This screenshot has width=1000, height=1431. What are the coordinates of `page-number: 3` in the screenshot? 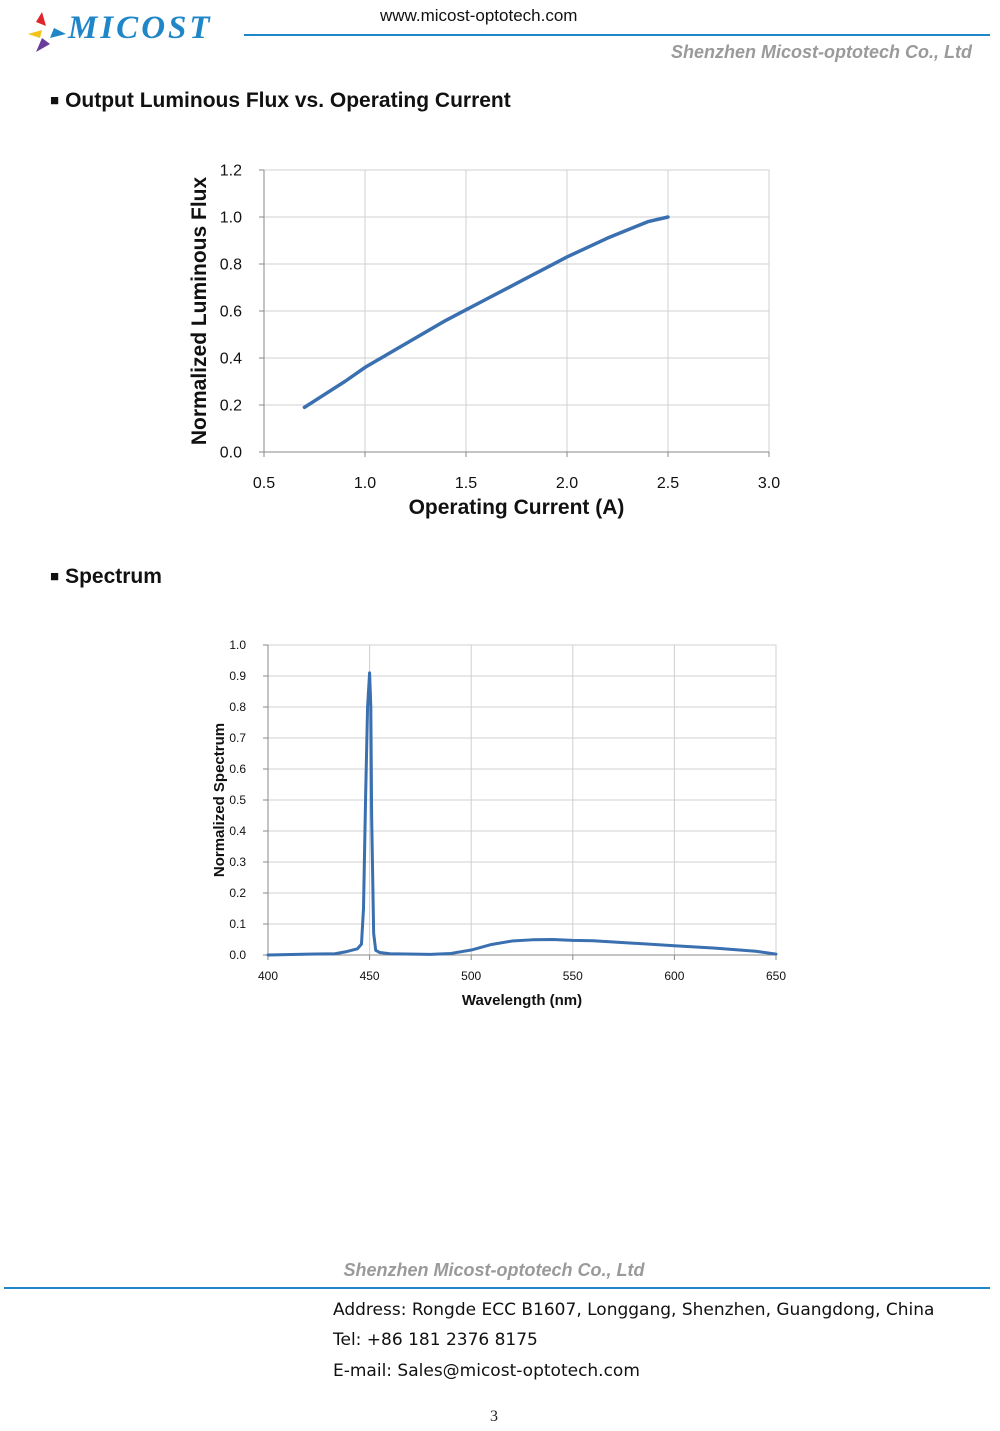 It's located at (494, 1416).